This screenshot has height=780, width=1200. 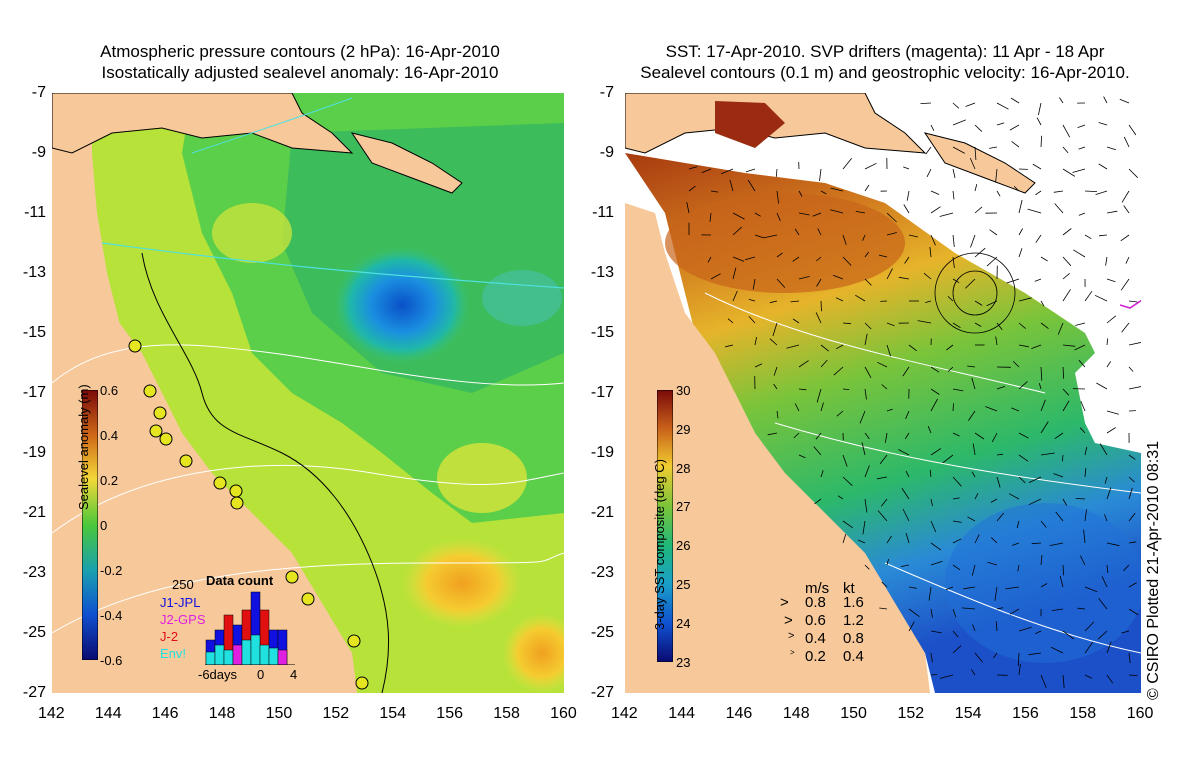 What do you see at coordinates (1140, 713) in the screenshot?
I see `right-x-tick: 160` at bounding box center [1140, 713].